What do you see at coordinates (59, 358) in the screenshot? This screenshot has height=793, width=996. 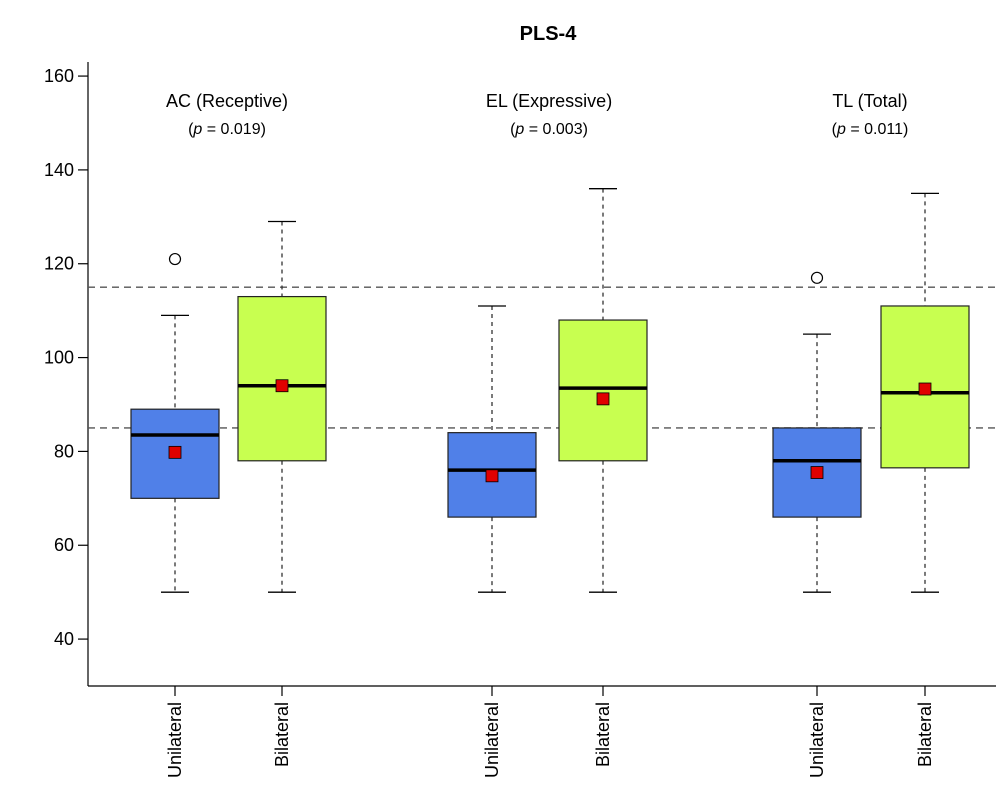 I see `y-tick-label: 100` at bounding box center [59, 358].